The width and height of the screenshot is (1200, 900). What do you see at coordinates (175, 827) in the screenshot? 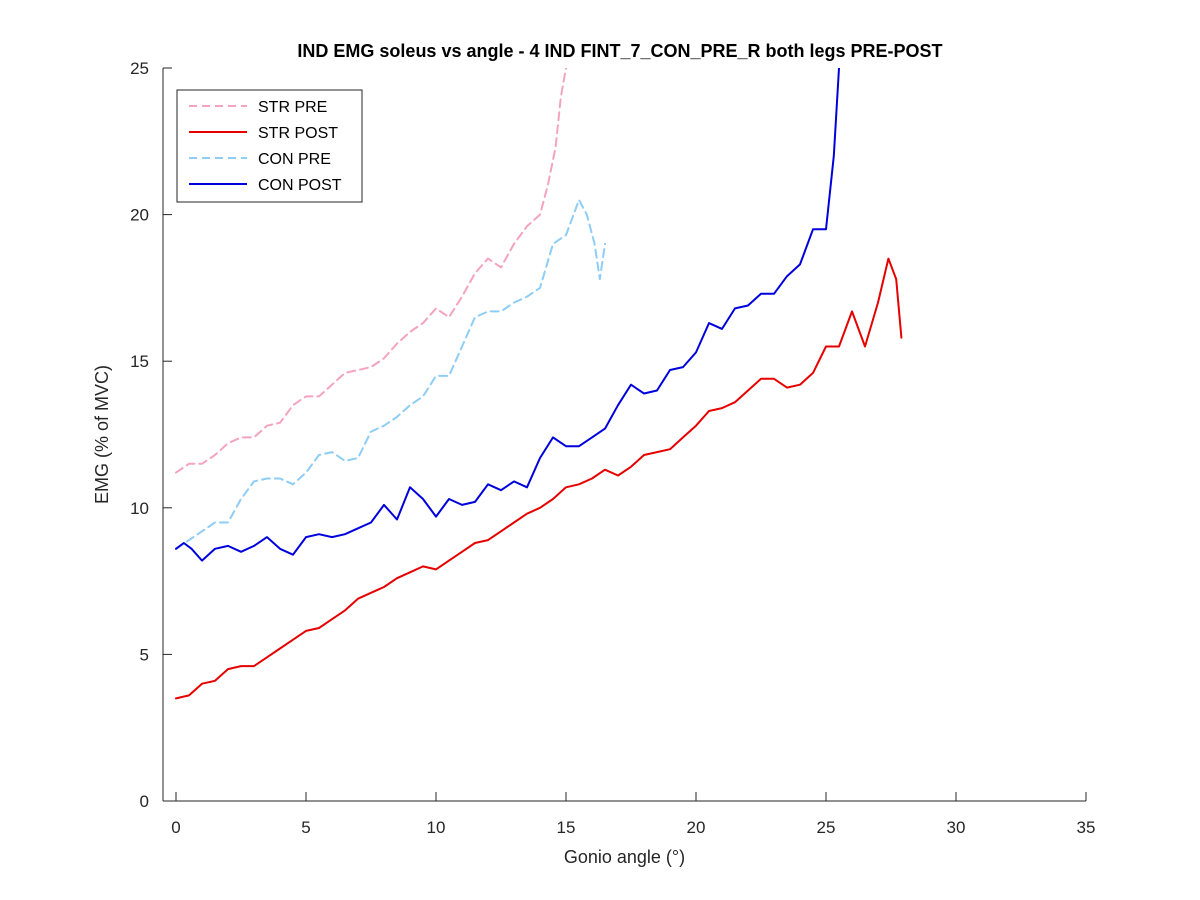
I see `x-tick-label: 0` at bounding box center [175, 827].